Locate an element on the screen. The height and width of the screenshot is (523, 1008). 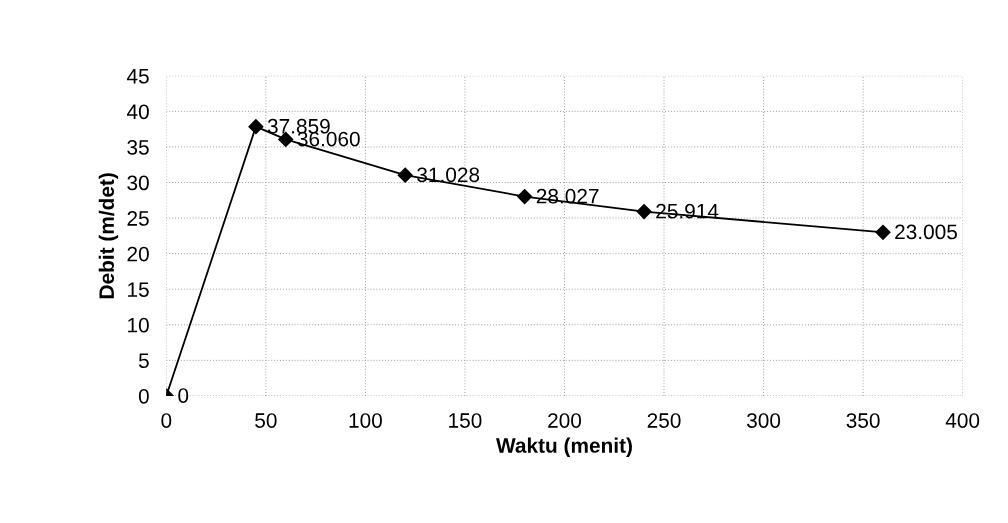
x-tick-label: 50 is located at coordinates (266, 420).